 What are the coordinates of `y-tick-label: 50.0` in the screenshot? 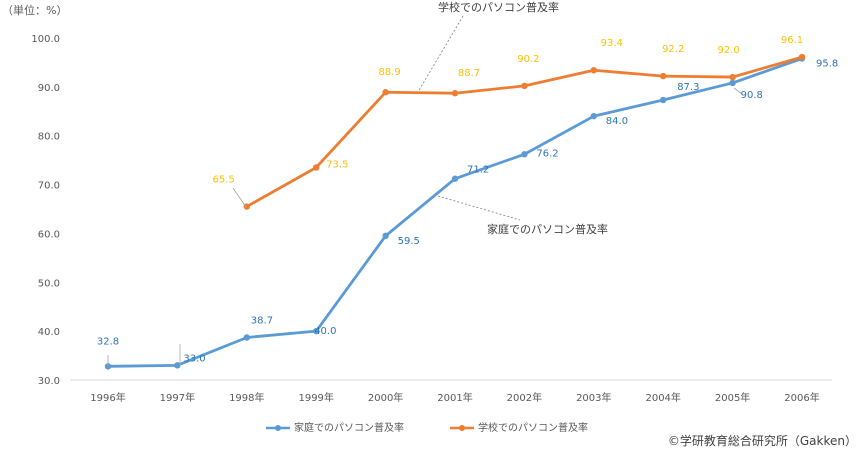 It's located at (49, 283).